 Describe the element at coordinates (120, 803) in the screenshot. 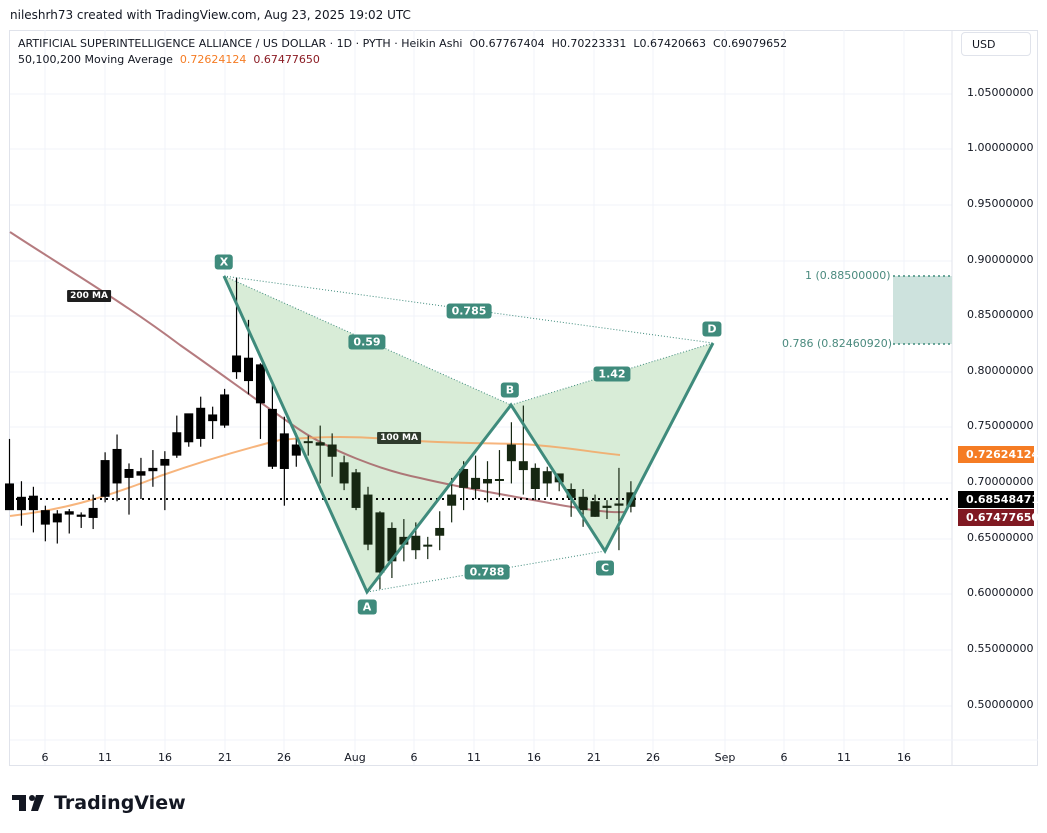

I see `brand-name: TradingView` at that location.